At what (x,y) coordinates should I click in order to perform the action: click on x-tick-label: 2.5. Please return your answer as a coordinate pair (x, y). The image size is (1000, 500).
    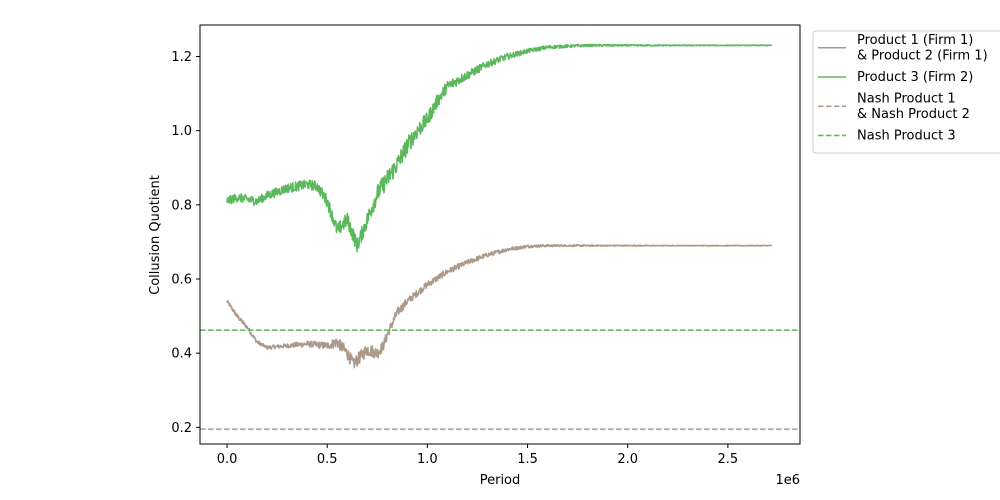
    Looking at the image, I should click on (728, 459).